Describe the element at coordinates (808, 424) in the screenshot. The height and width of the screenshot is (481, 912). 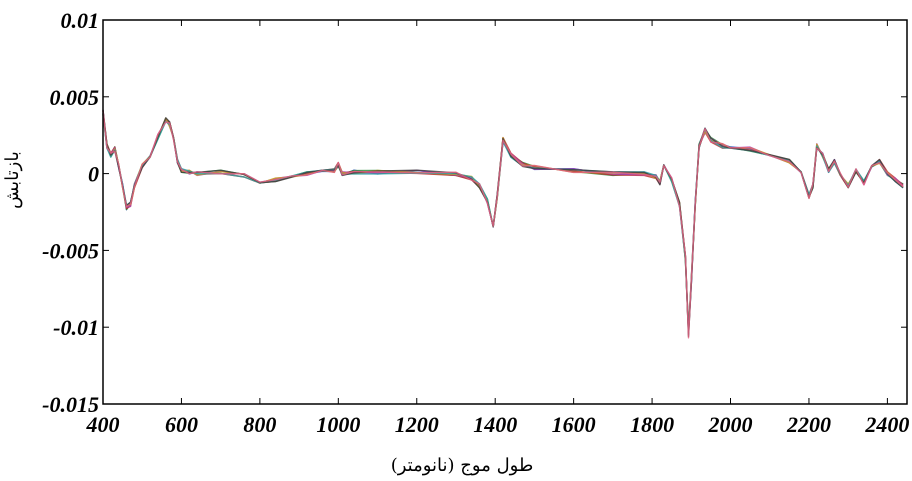
I see `x-tick-label: 2200` at that location.